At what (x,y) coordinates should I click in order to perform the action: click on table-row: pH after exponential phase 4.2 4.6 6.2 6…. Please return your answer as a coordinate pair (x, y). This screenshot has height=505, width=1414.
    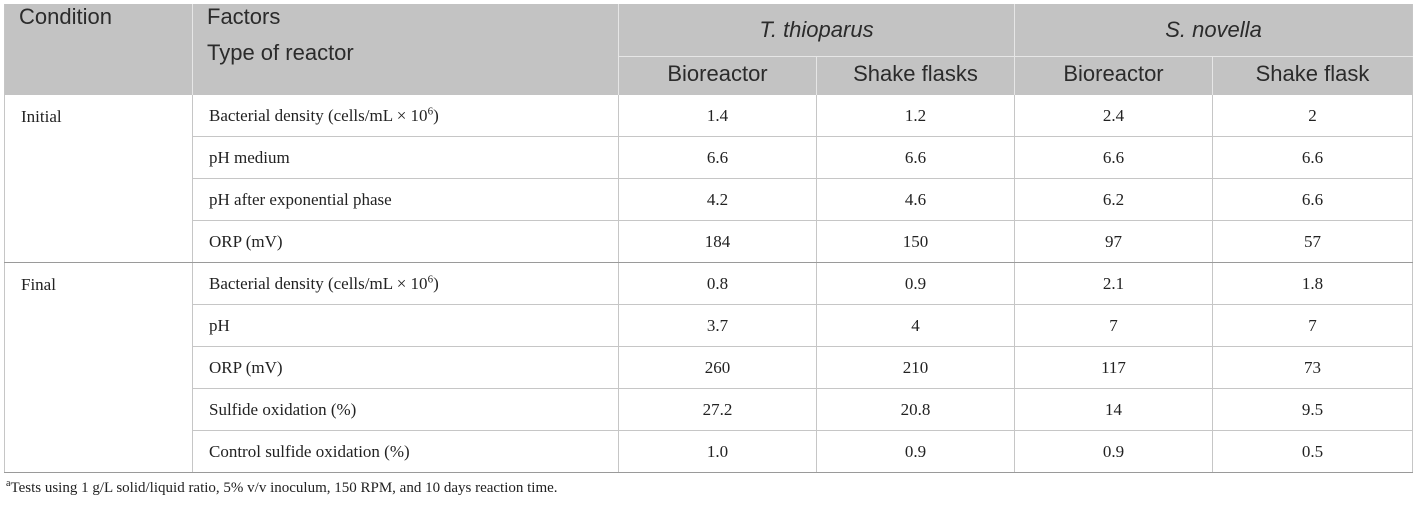
    Looking at the image, I should click on (709, 199).